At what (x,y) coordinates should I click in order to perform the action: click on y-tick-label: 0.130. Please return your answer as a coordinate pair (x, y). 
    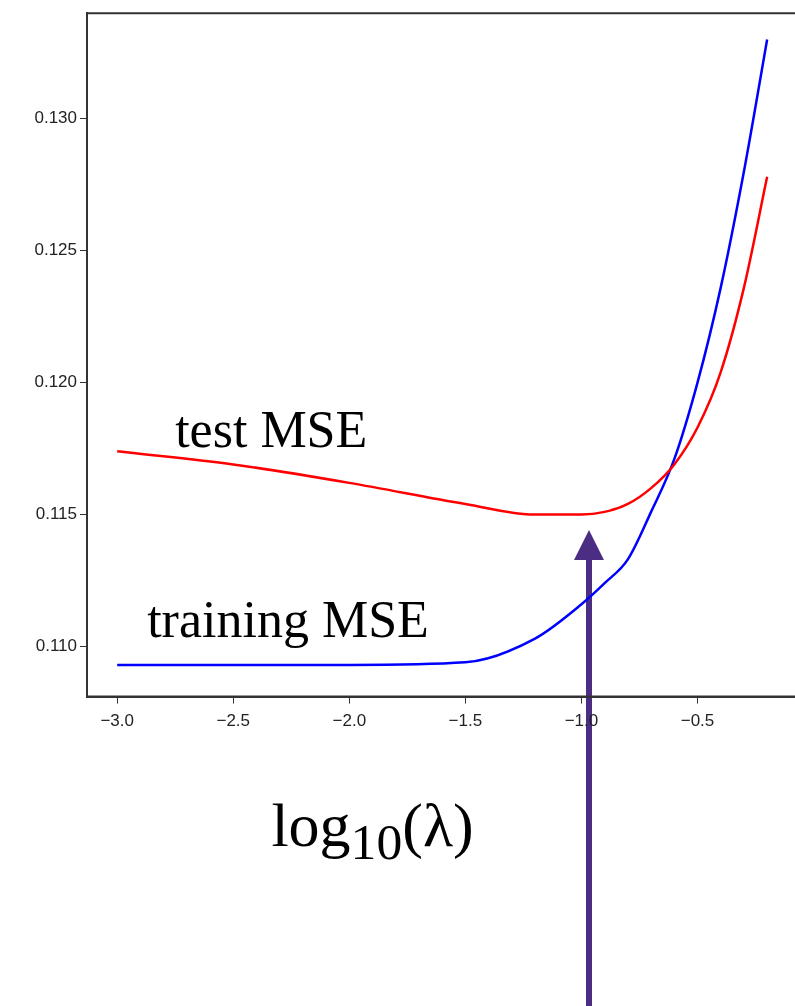
    Looking at the image, I should click on (55, 118).